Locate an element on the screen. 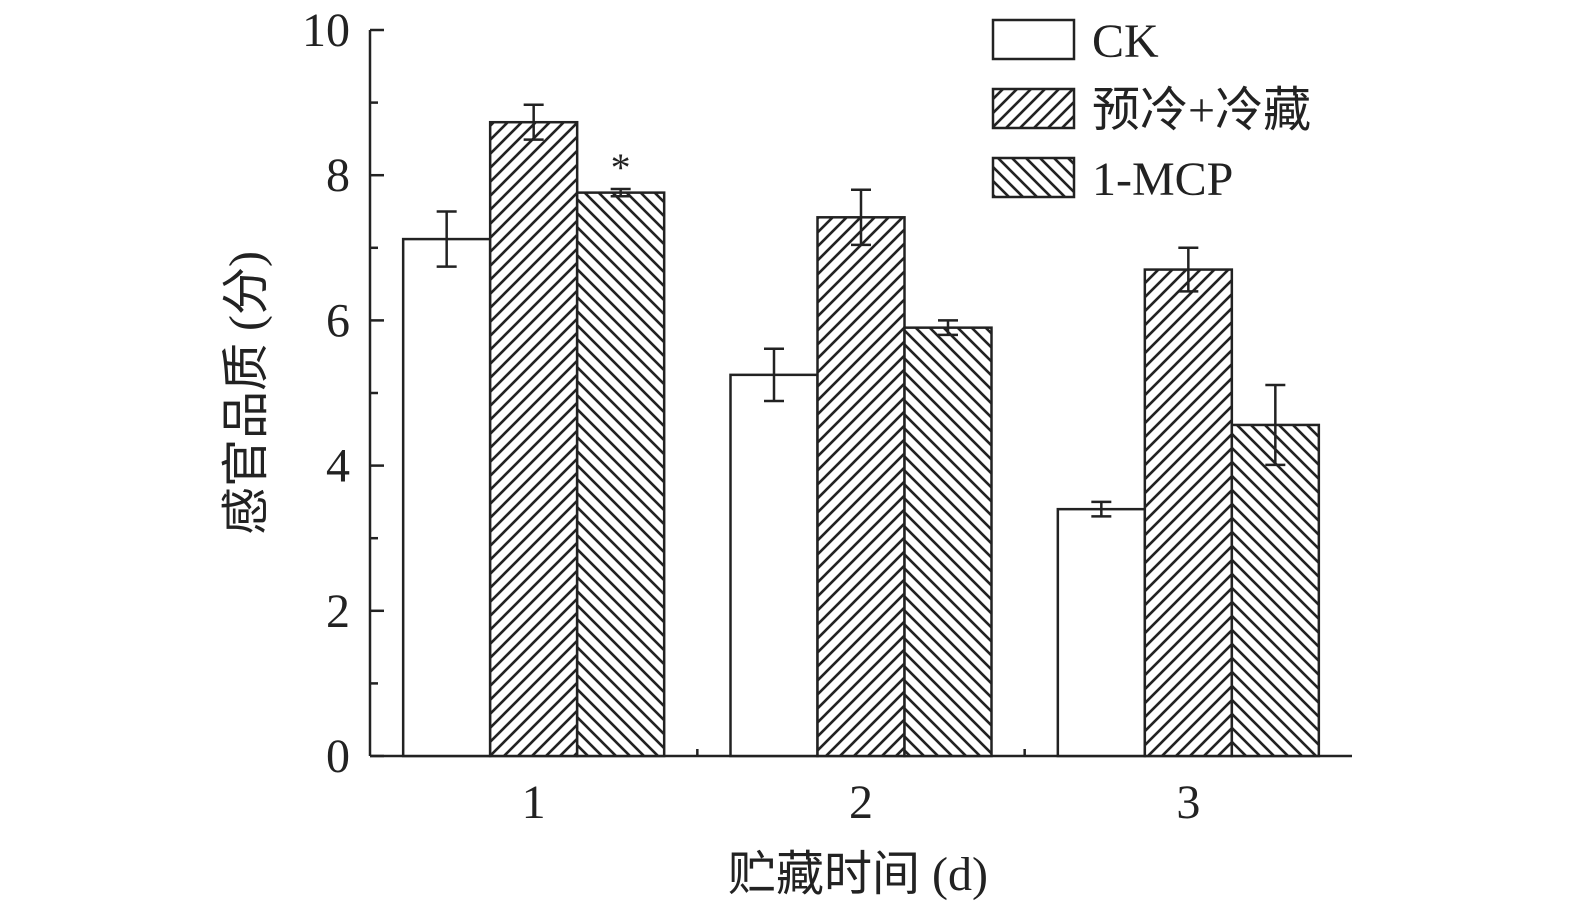 This screenshot has width=1575, height=910. x-tick-label: 3 is located at coordinates (1188, 802).